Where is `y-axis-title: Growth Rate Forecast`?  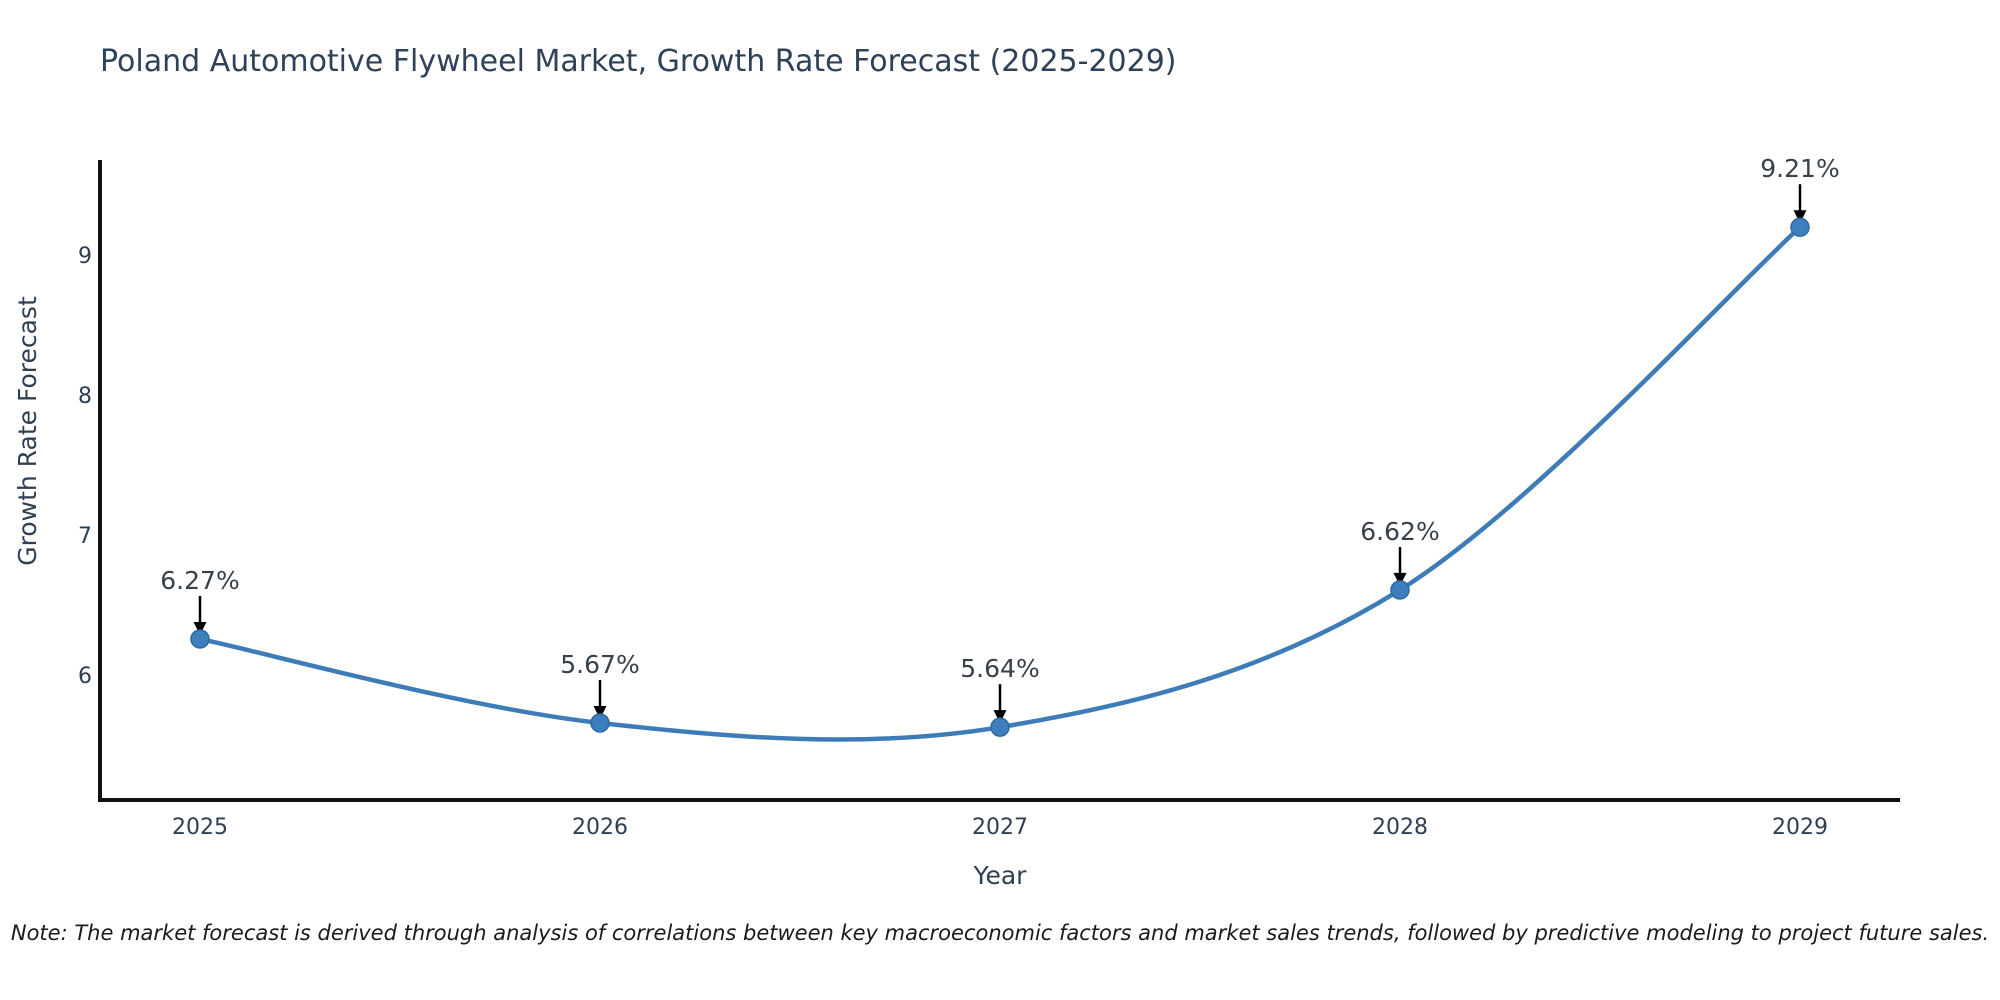 y-axis-title: Growth Rate Forecast is located at coordinates (27, 431).